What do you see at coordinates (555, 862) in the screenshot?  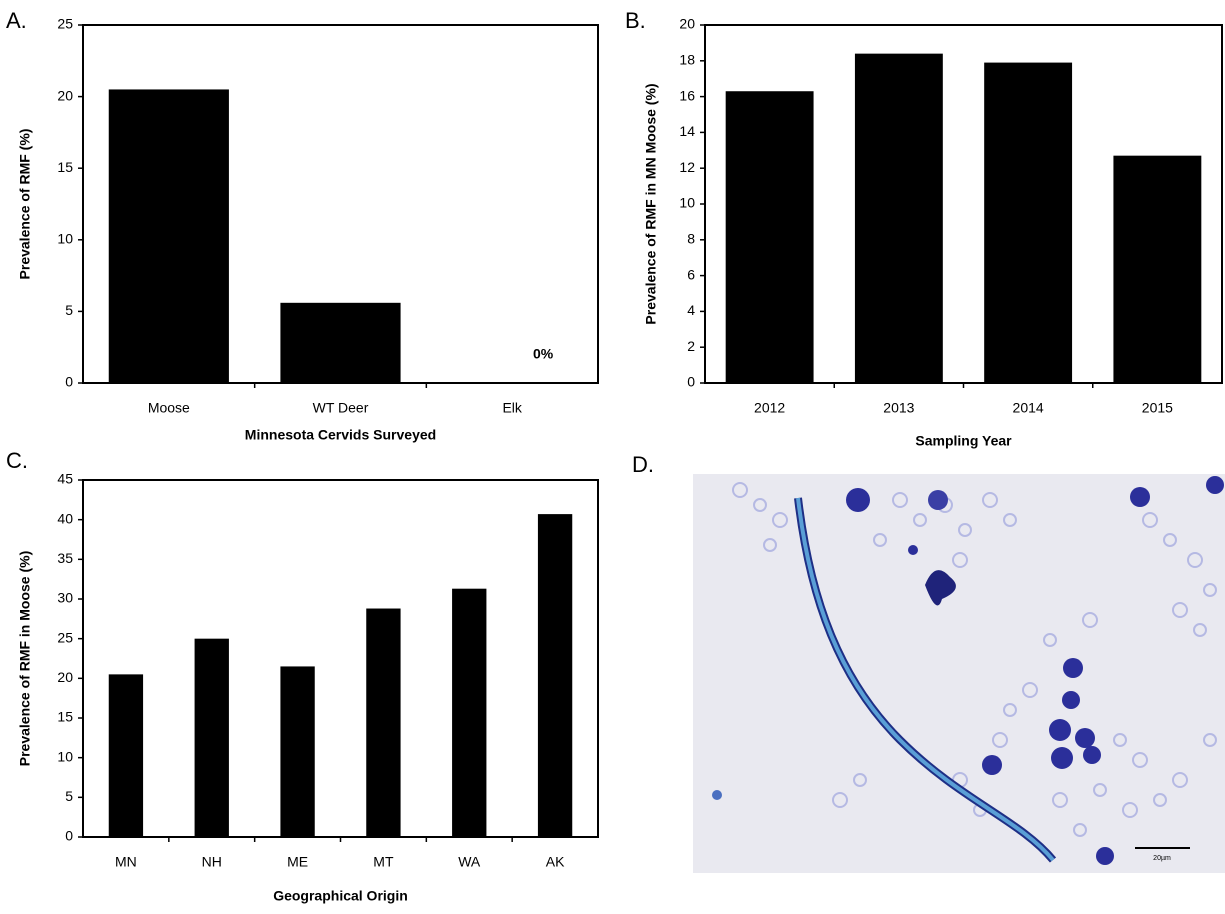 I see `x-tick-label: AK` at bounding box center [555, 862].